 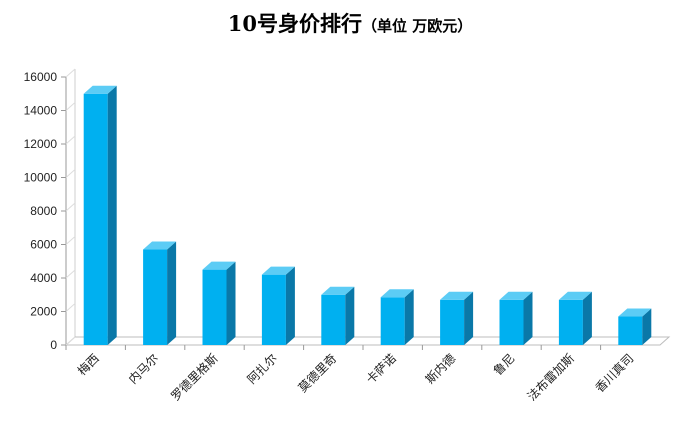 What do you see at coordinates (380, 368) in the screenshot?
I see `x-category-label: 卡萨诺` at bounding box center [380, 368].